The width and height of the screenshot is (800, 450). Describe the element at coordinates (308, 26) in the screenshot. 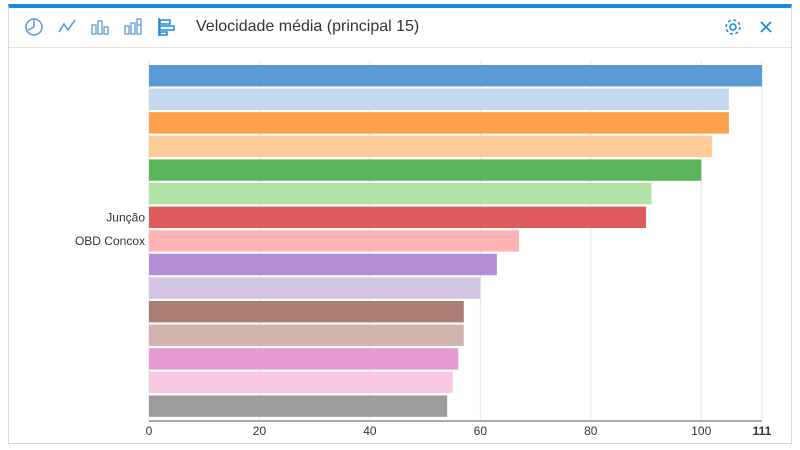

I see `chart-title: Velocidade média (principal 15)` at that location.